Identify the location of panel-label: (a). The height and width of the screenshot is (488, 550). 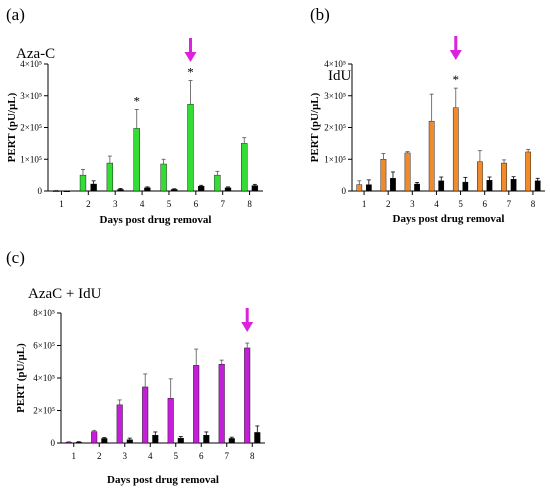
(15, 14).